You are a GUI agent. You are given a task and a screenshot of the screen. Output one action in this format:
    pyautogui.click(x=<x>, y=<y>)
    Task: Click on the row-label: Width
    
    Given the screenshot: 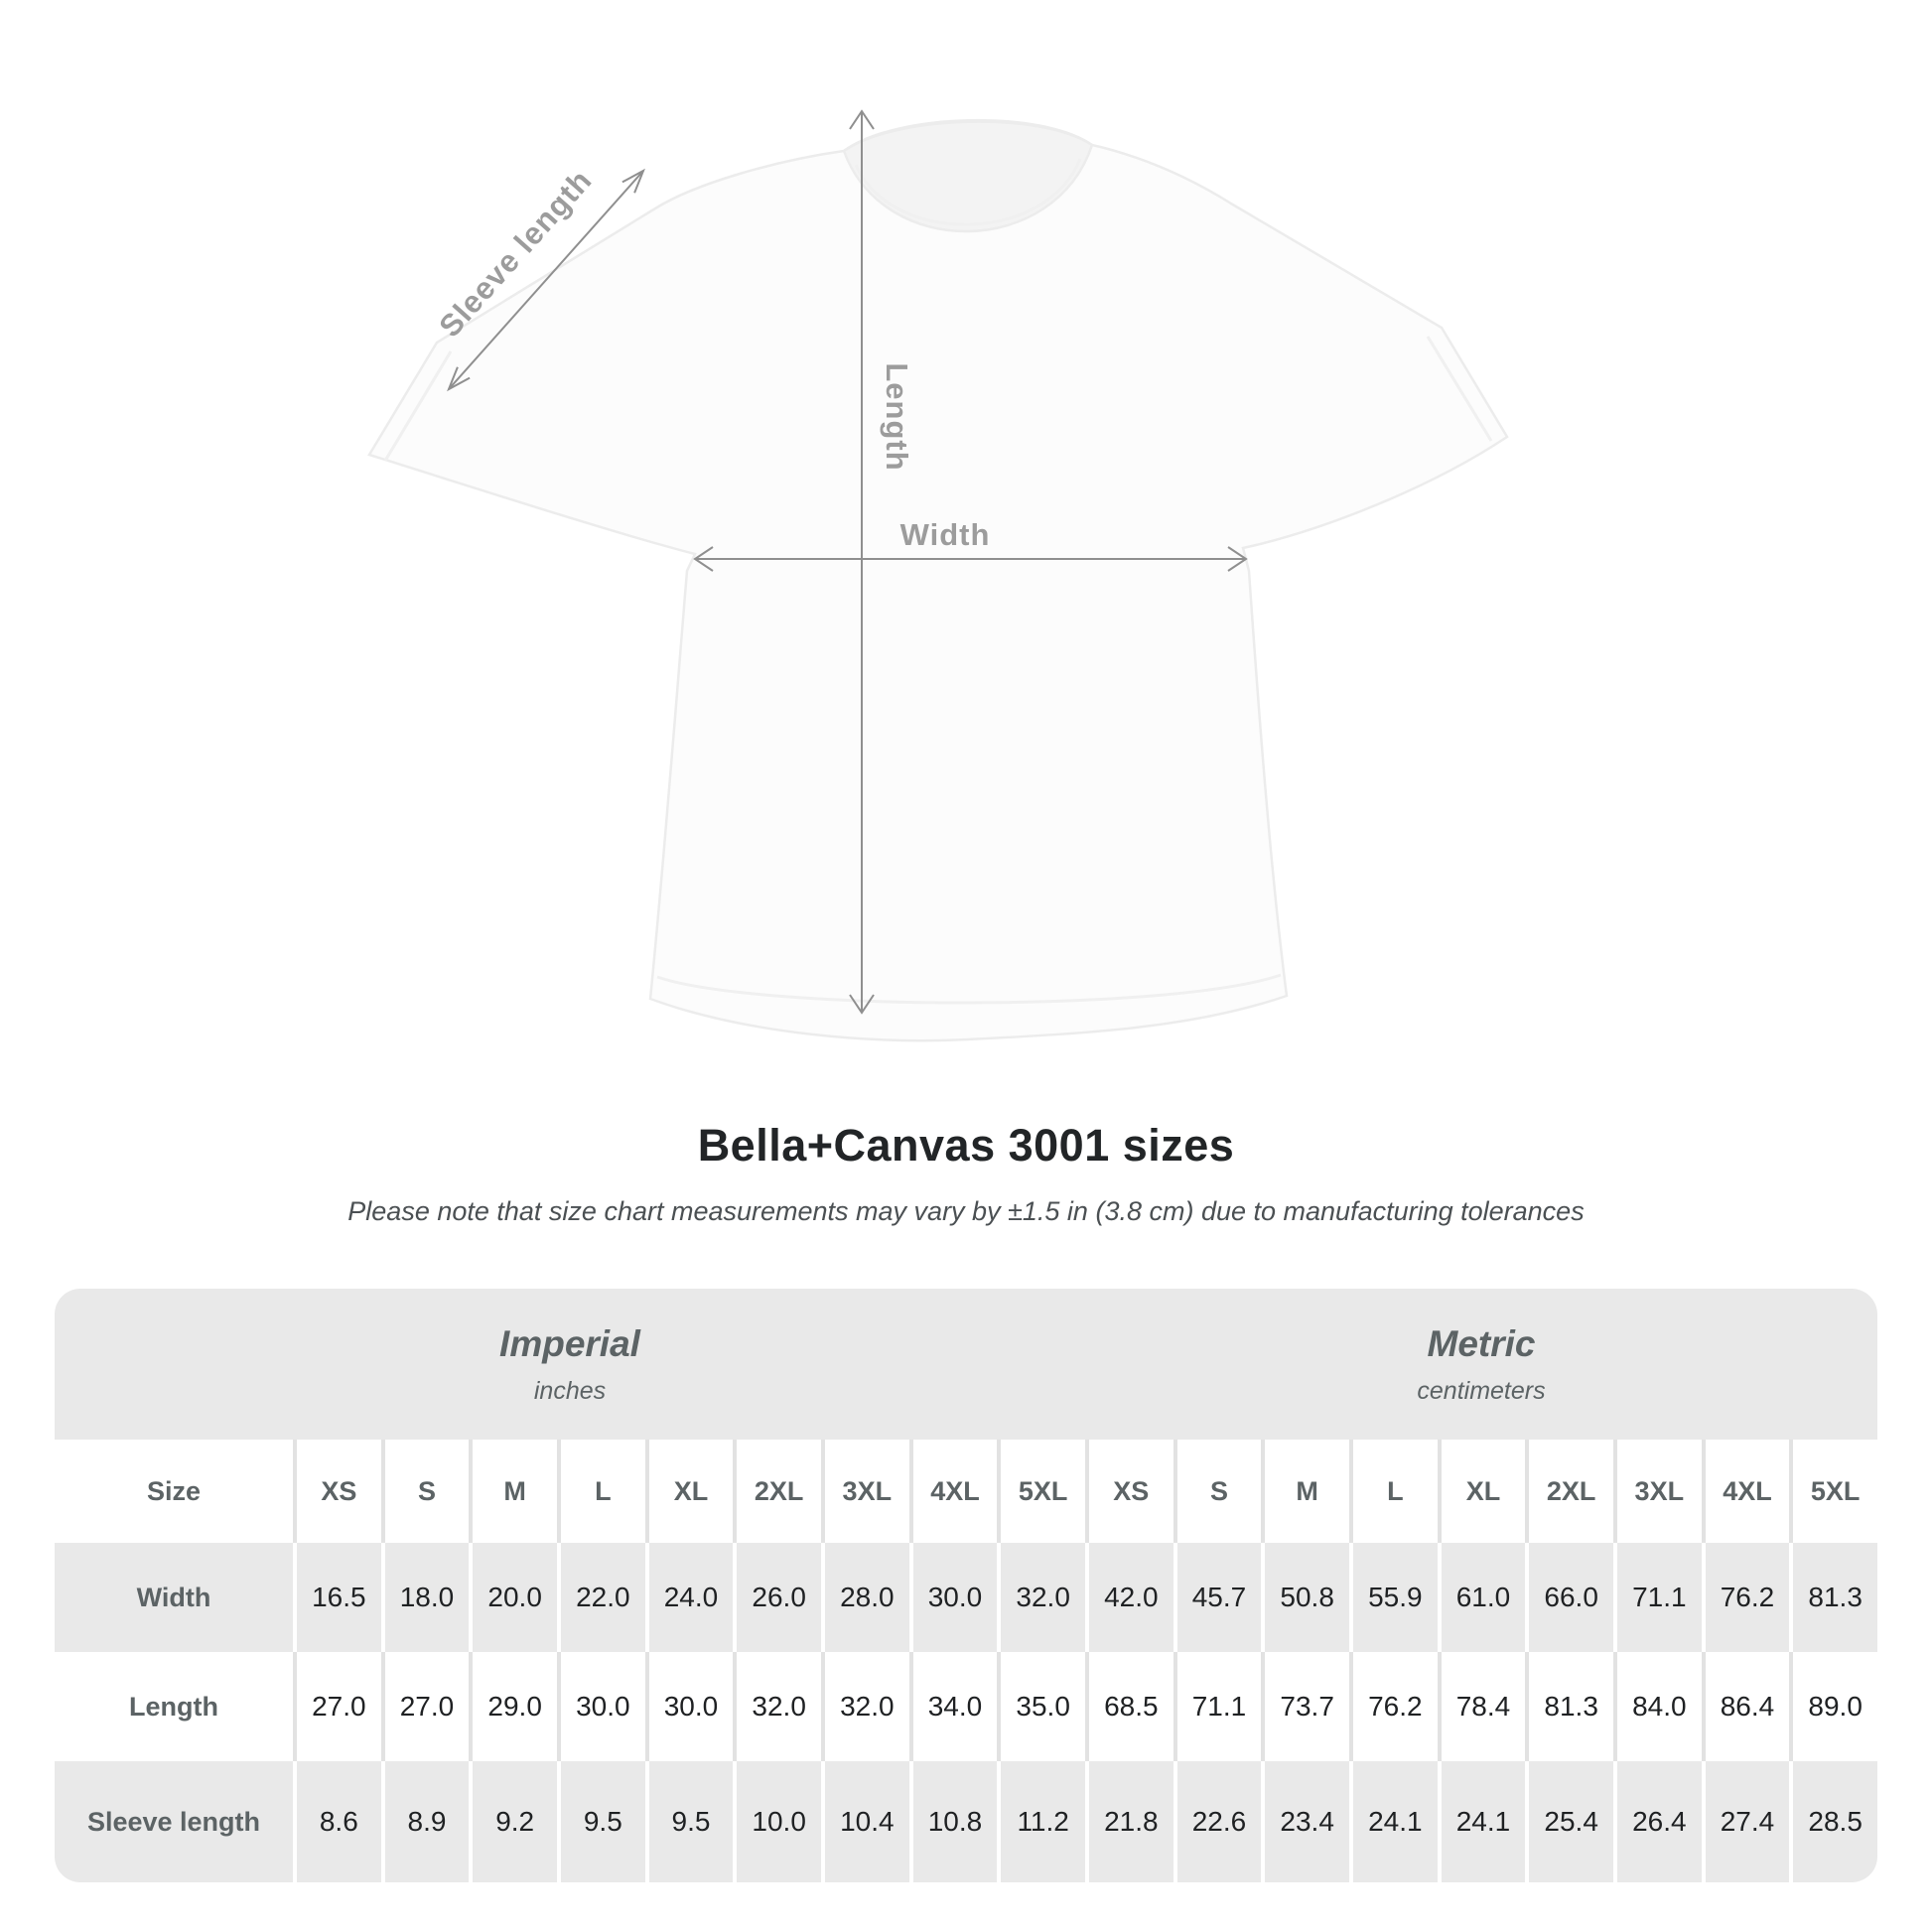 What is the action you would take?
    pyautogui.click(x=173, y=1597)
    